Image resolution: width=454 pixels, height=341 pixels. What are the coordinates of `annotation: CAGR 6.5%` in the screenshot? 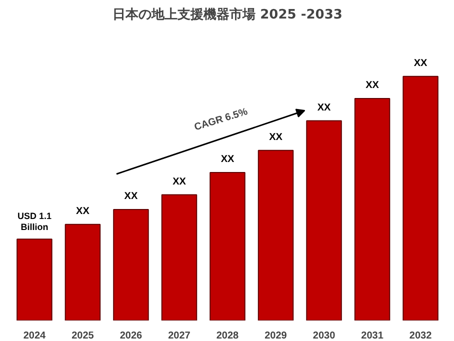 It's located at (221, 120).